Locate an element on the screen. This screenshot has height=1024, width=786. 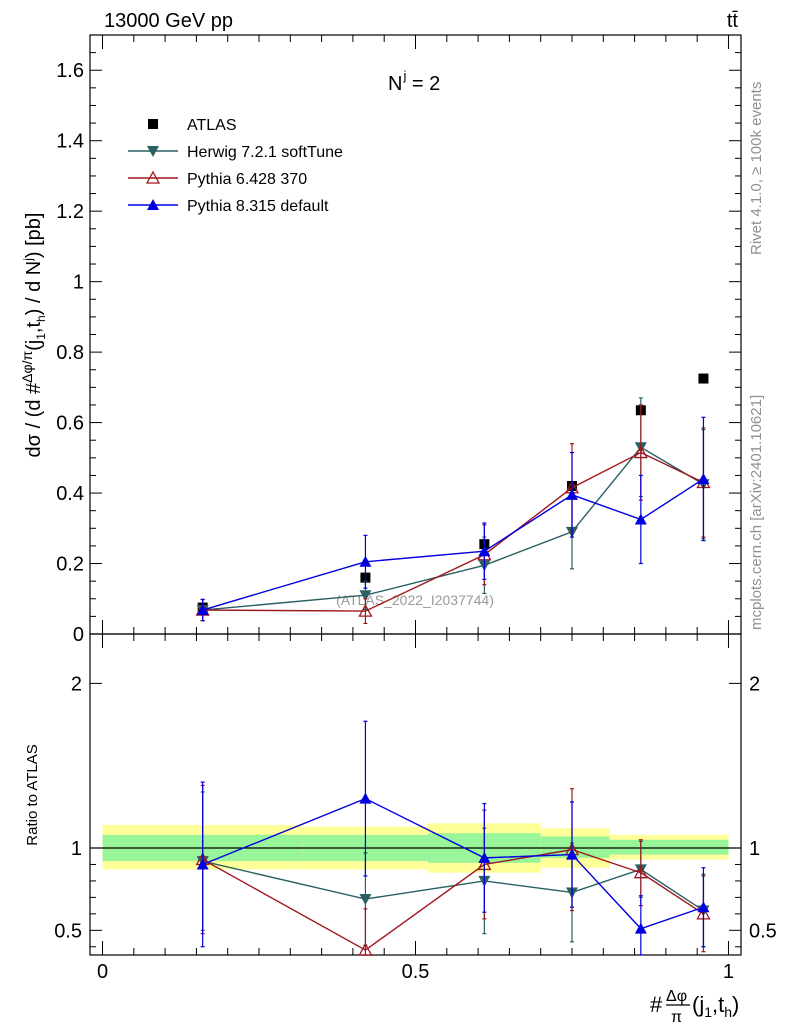
ratio-y-tick-label-left: 0.5 is located at coordinates (68, 931).